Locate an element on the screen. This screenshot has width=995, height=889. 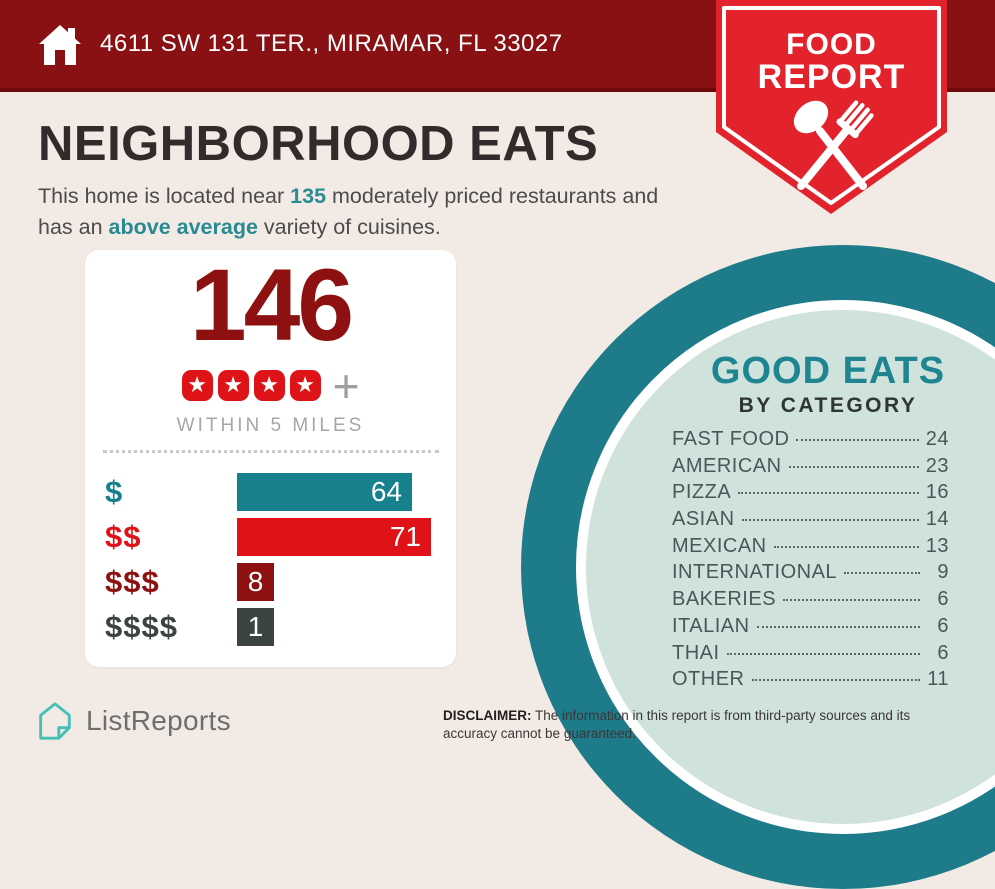
radius-label: WITHIN 5 MILES is located at coordinates (270, 425).